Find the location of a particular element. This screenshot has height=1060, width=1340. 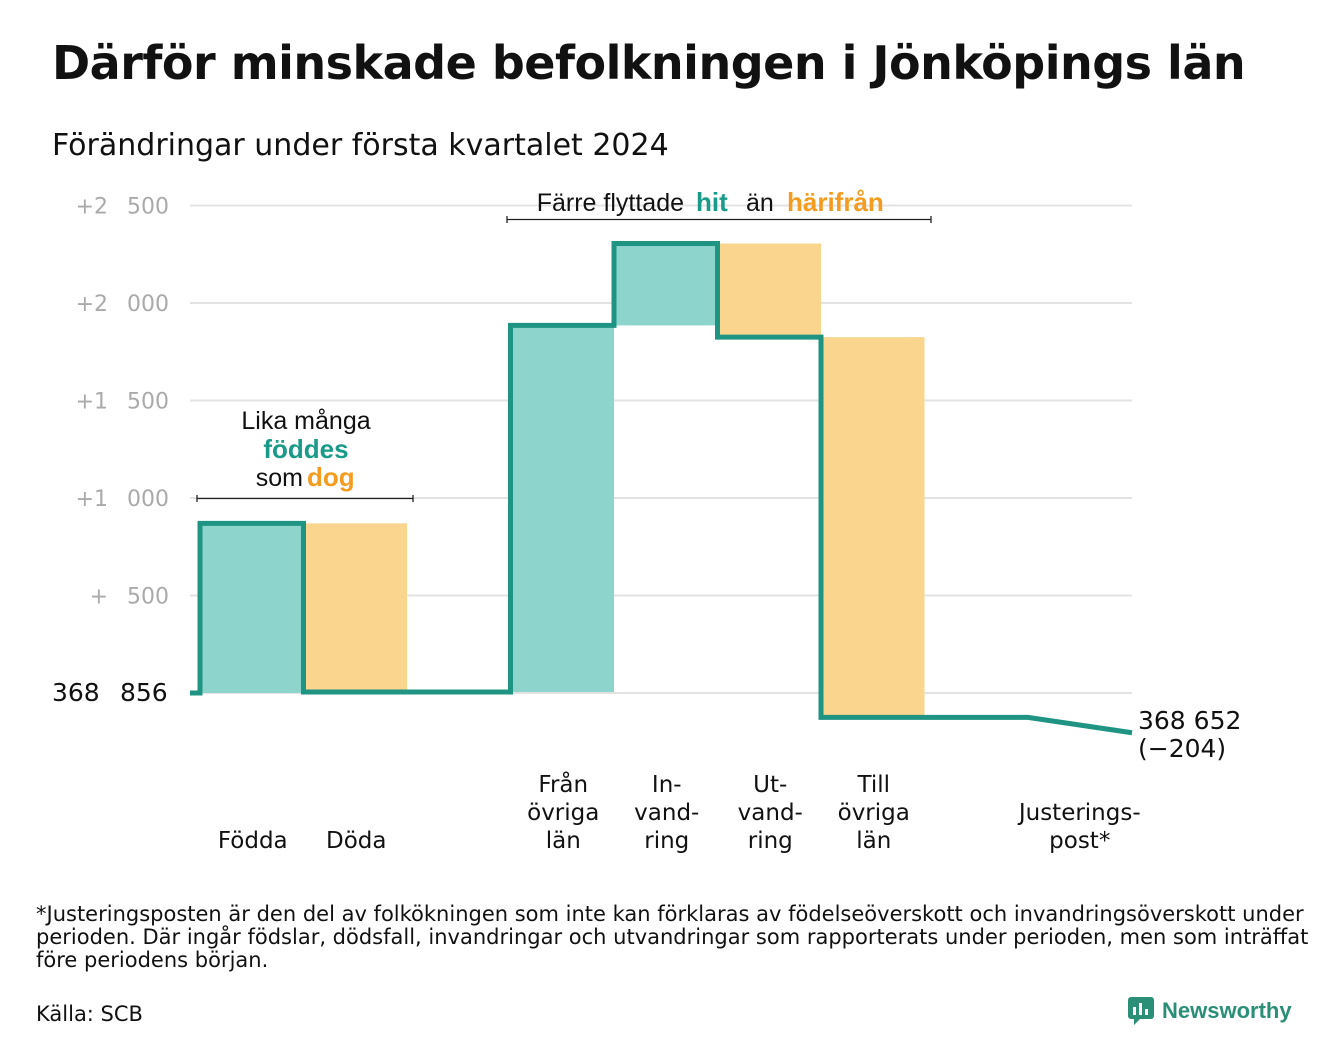

x-category-label: Från is located at coordinates (563, 784).